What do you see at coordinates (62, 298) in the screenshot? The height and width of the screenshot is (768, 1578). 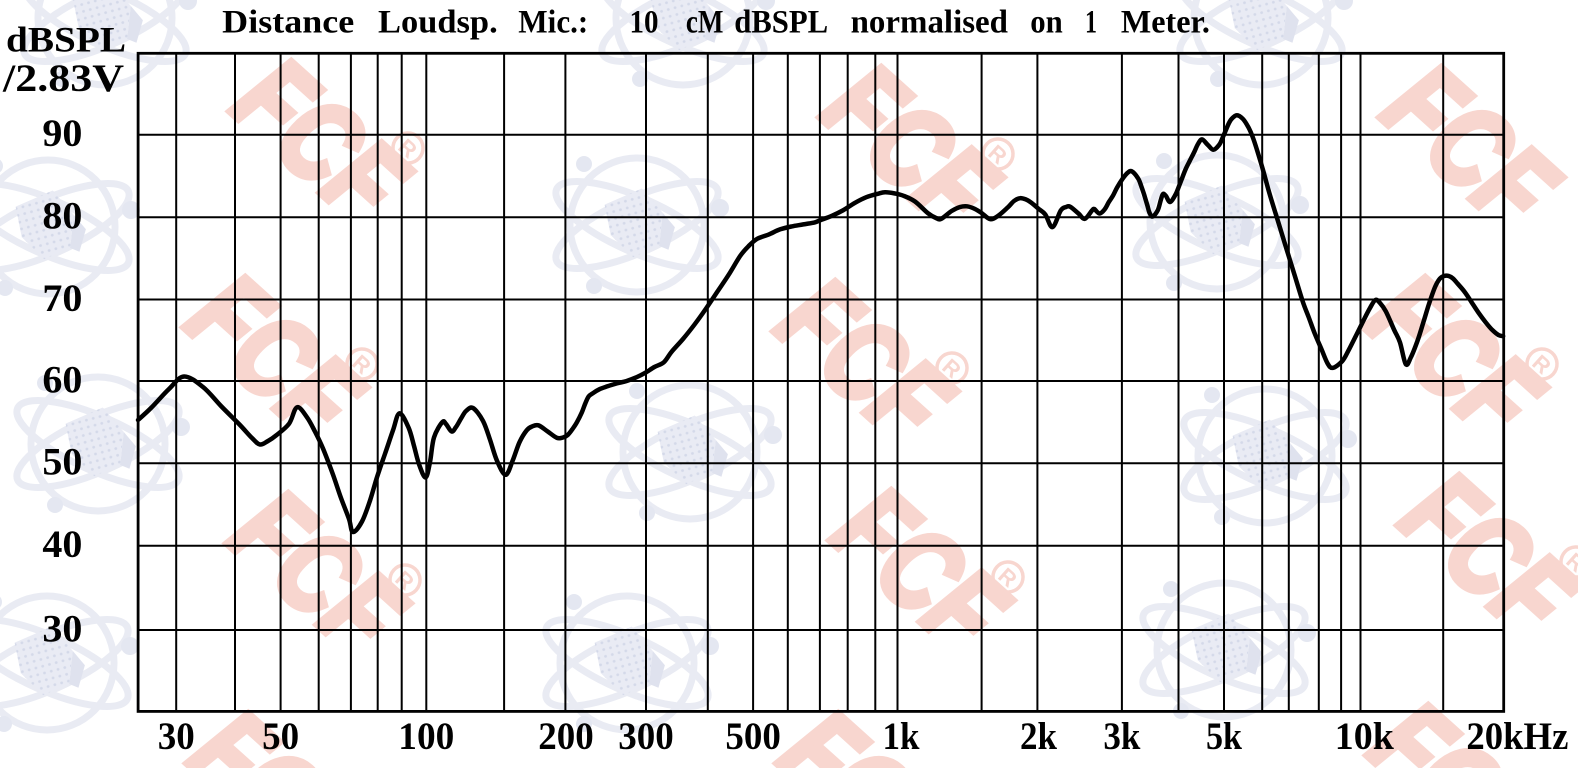 I see `svg-text: 70` at bounding box center [62, 298].